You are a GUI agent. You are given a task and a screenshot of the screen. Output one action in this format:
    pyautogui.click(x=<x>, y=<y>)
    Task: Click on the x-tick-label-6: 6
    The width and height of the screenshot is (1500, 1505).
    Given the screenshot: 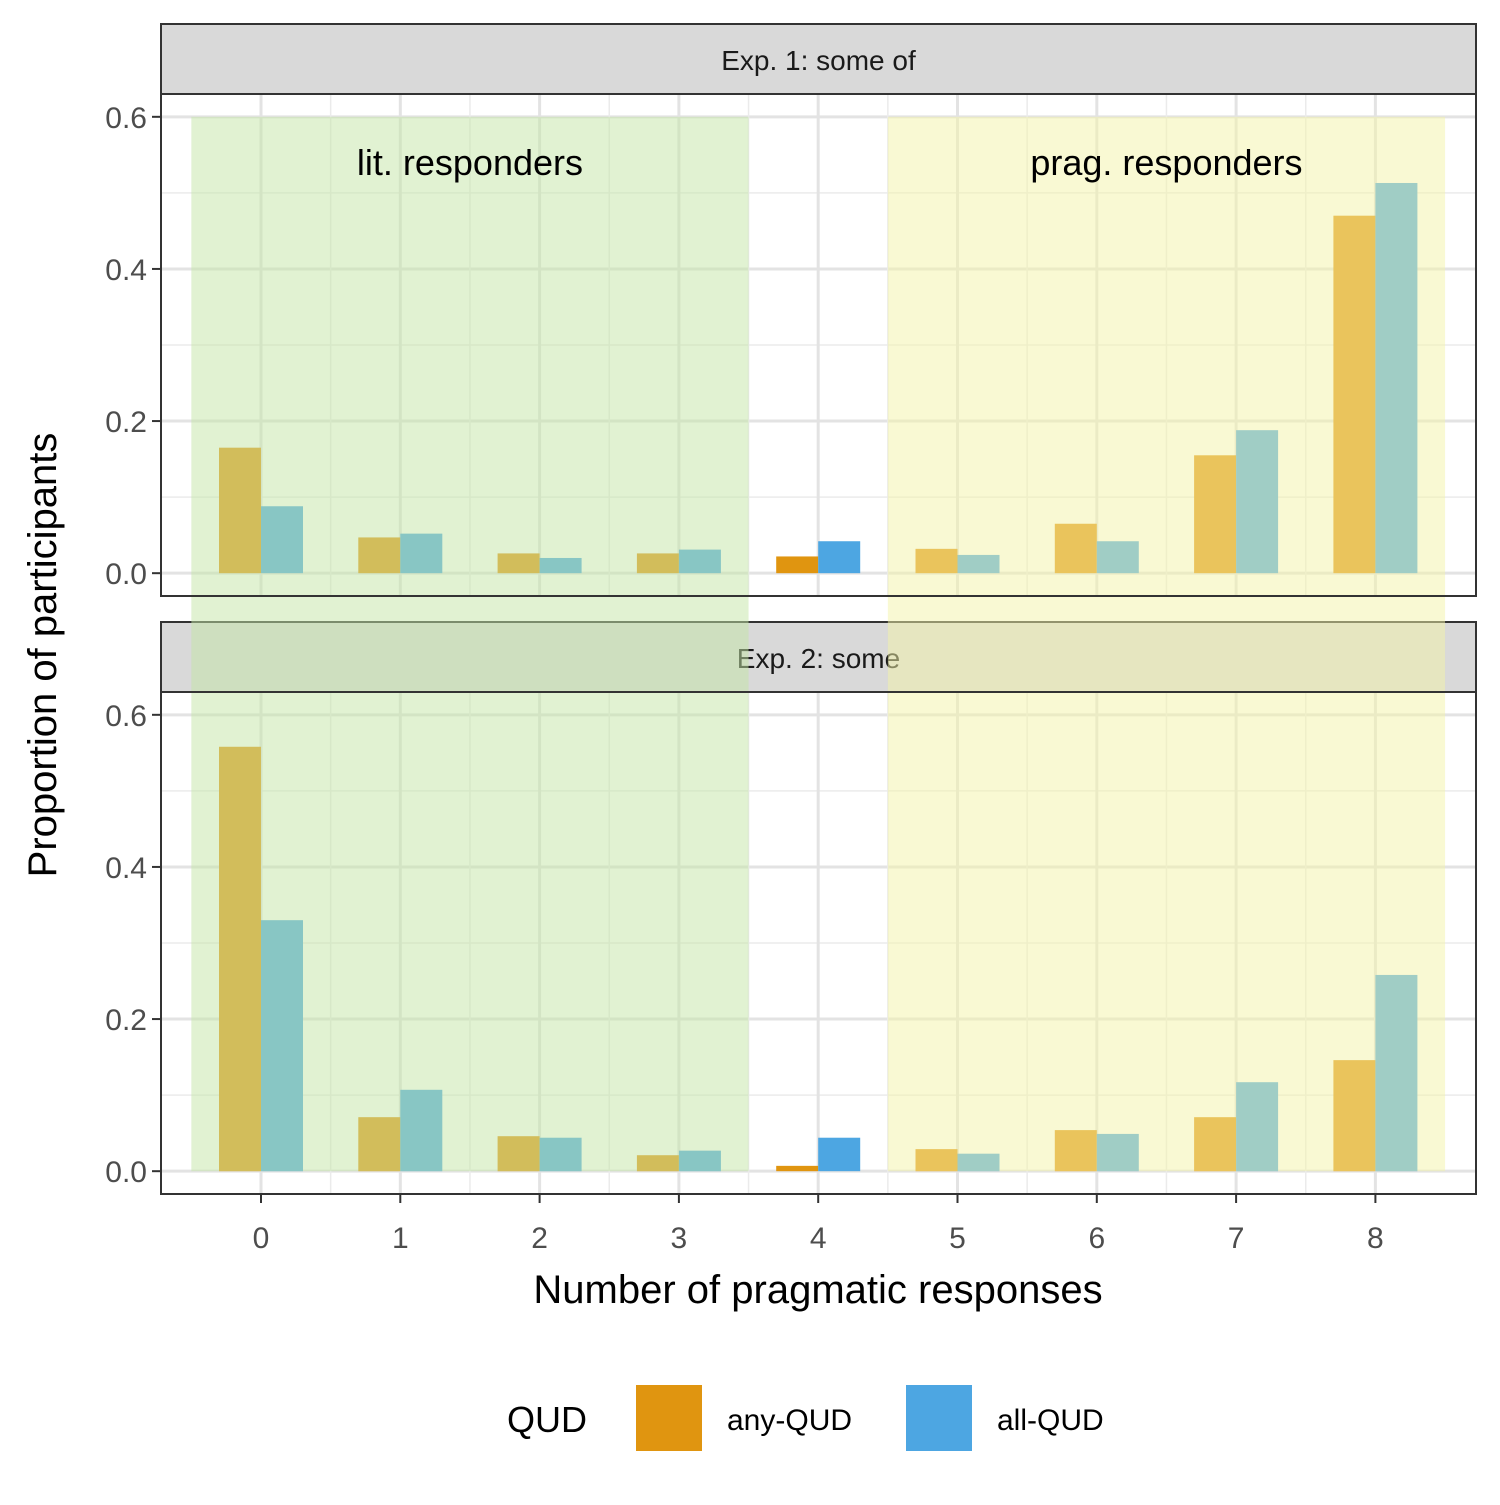 What is the action you would take?
    pyautogui.click(x=1096, y=1238)
    